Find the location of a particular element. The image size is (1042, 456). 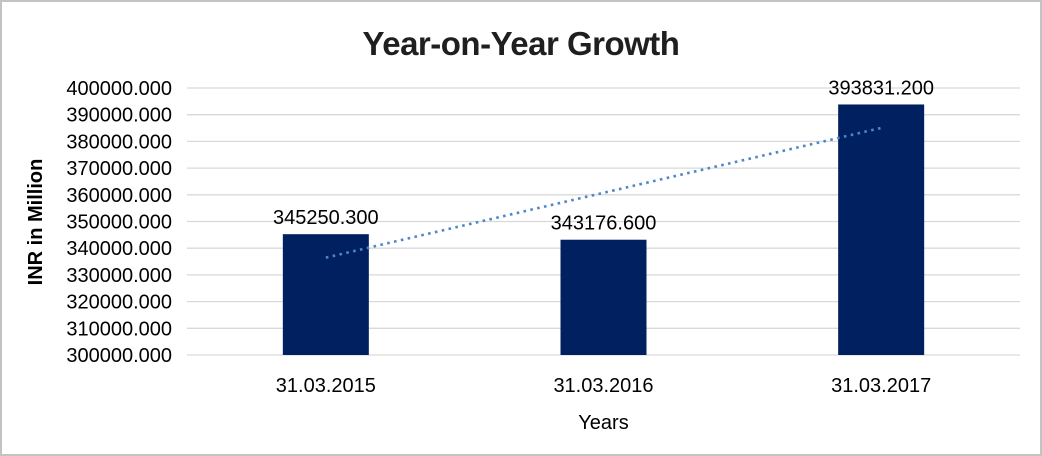

y-axis-tick-label: 310000.000 is located at coordinates (119, 329).